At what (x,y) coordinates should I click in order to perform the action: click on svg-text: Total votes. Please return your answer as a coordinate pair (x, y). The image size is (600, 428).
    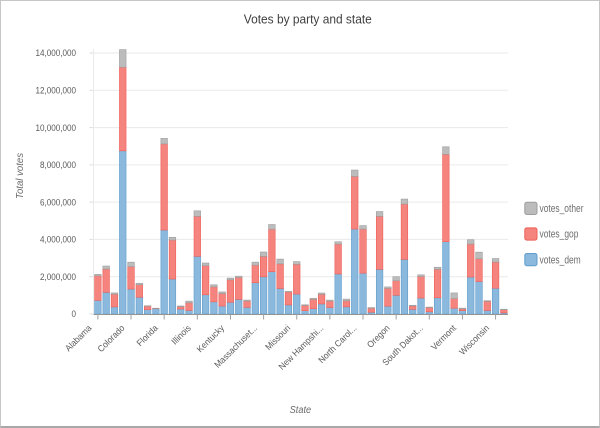
    Looking at the image, I should click on (20, 176).